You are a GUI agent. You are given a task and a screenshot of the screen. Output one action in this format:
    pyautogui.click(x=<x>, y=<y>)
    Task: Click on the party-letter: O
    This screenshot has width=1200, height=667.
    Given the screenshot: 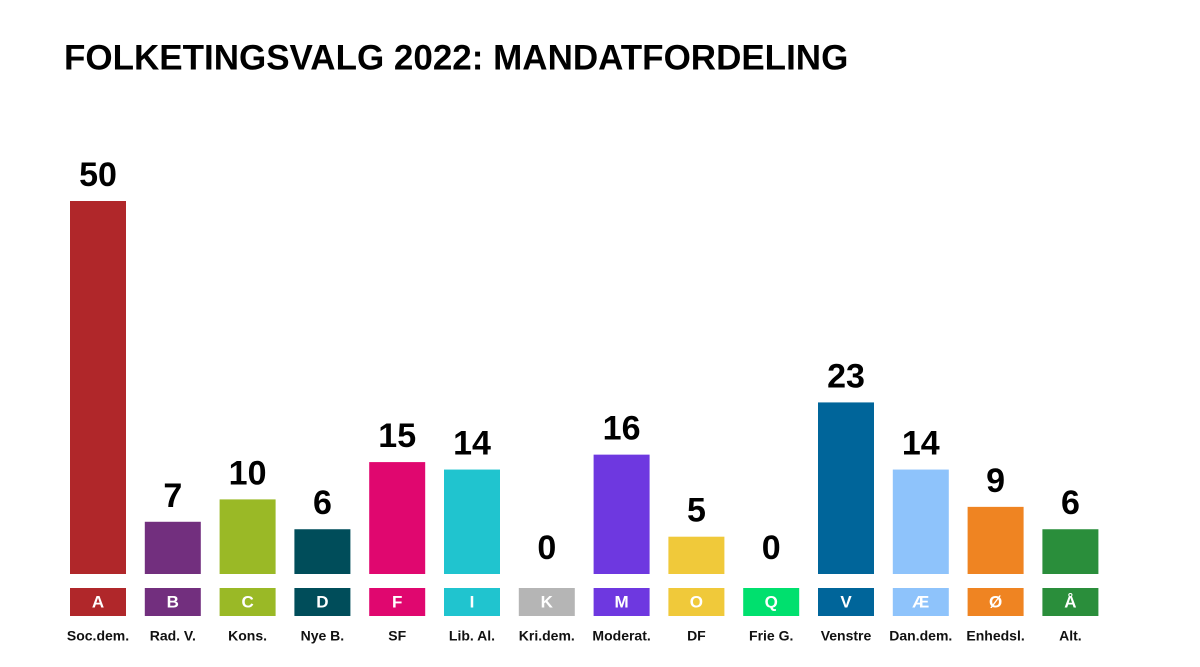 What is the action you would take?
    pyautogui.click(x=696, y=601)
    